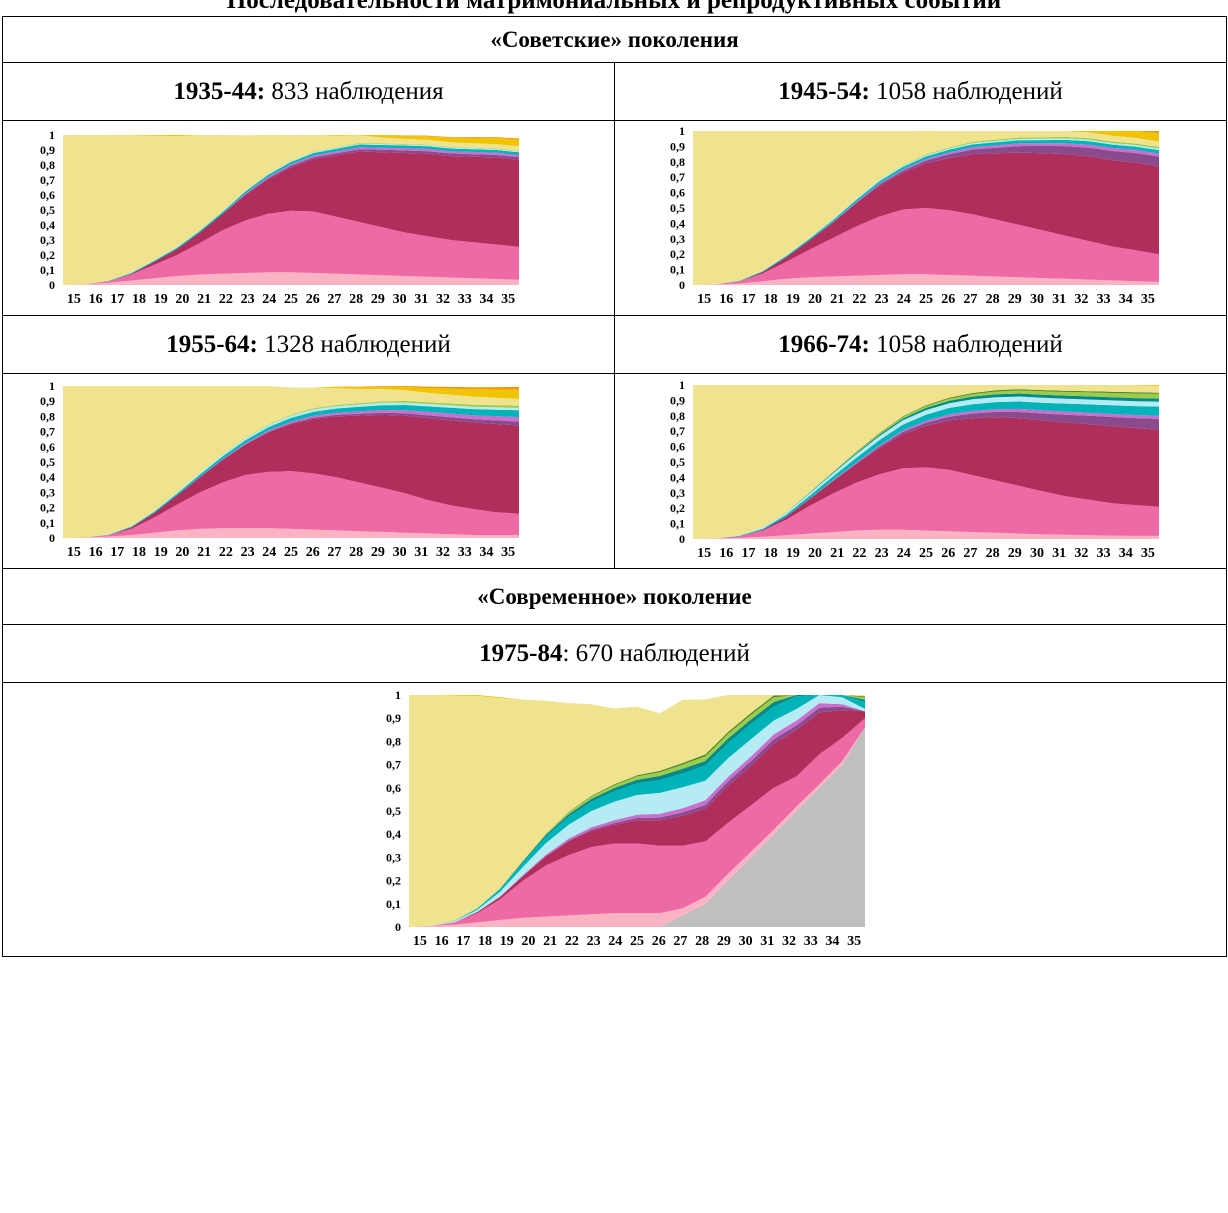  I want to click on cohort-observations: 1328 наблюдений, so click(354, 344).